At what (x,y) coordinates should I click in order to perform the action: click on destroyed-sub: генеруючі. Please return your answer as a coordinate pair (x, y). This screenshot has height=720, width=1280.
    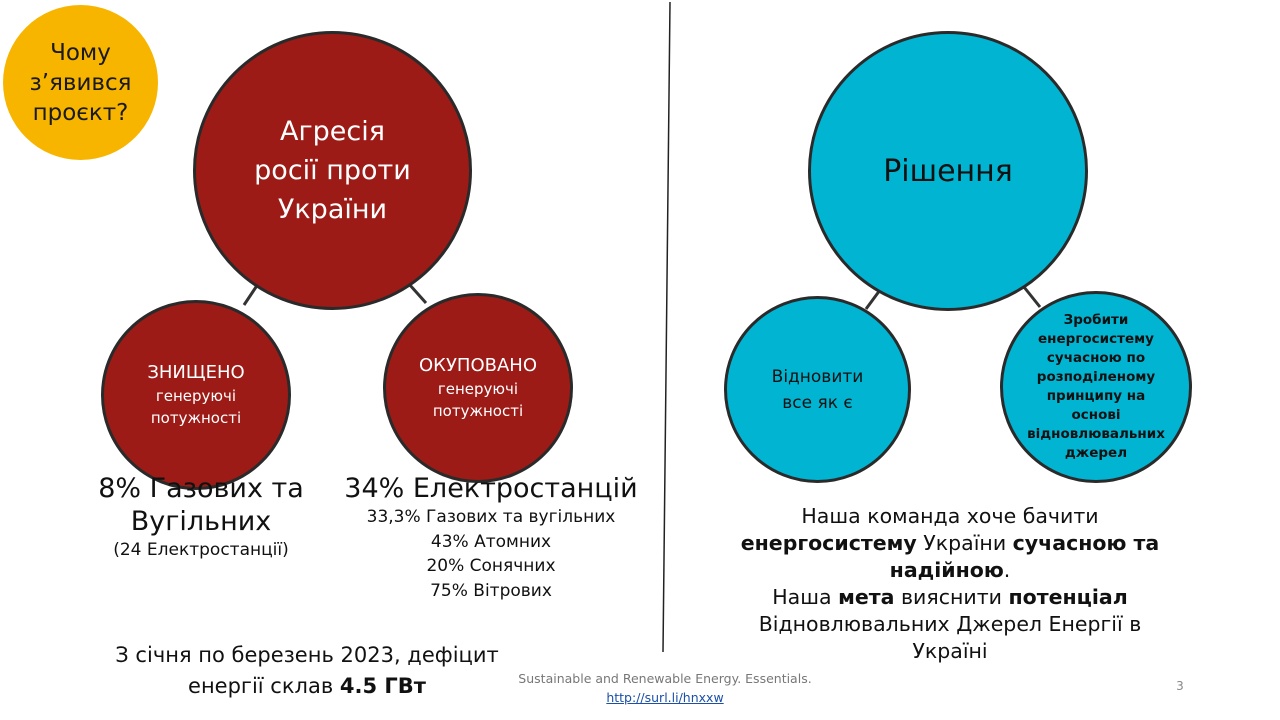
    Looking at the image, I should click on (196, 396).